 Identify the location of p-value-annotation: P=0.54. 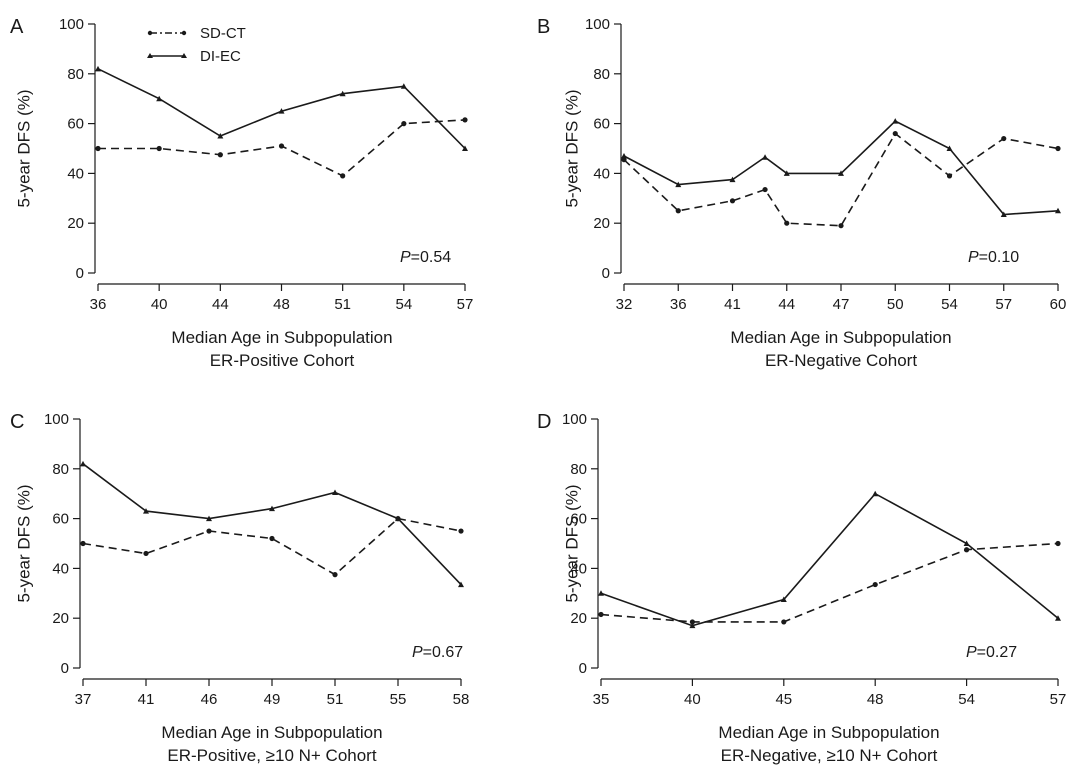
(425, 257).